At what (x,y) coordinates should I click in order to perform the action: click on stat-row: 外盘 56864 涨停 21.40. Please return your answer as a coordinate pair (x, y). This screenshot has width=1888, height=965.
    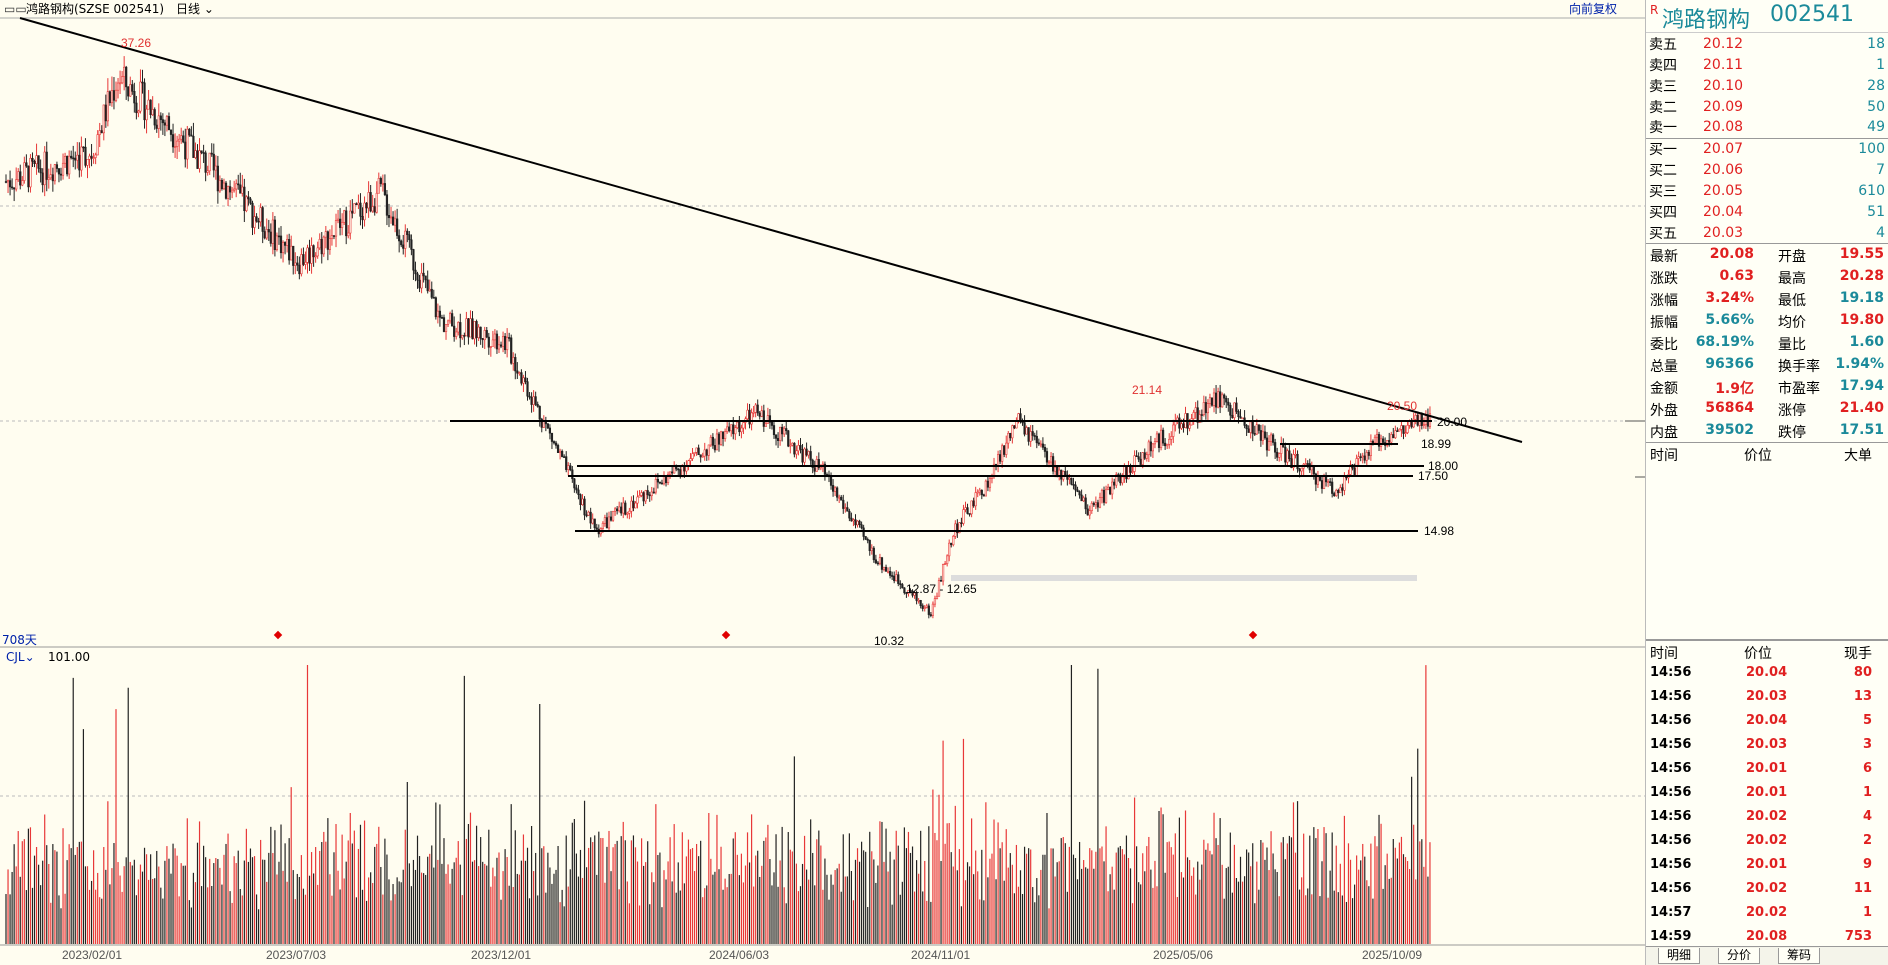
    Looking at the image, I should click on (1767, 409).